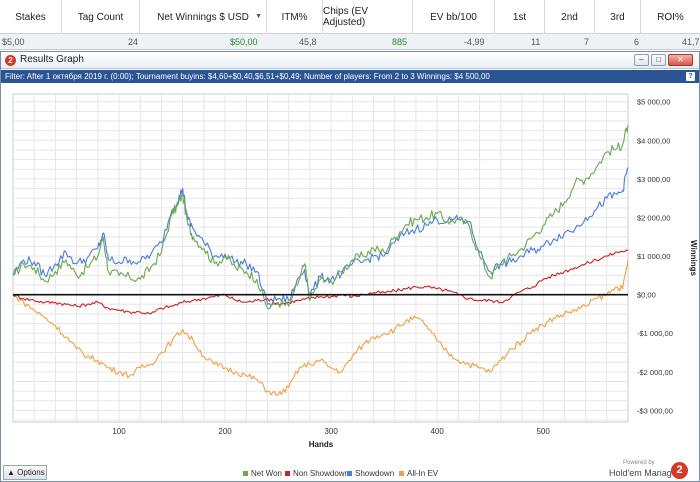 The height and width of the screenshot is (482, 700). I want to click on column-header-chips-ev: Chips (EV Adjusted), so click(368, 17).